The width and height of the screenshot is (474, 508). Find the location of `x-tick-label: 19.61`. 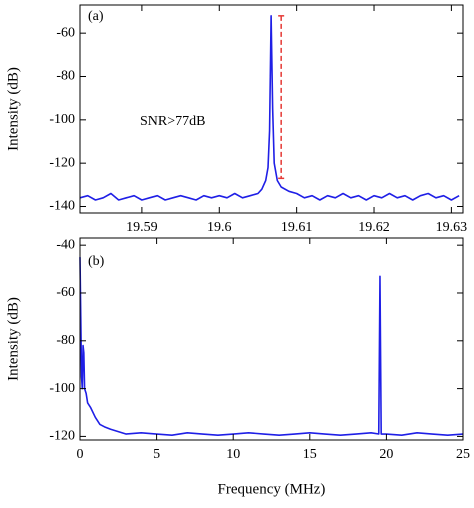

x-tick-label: 19.61 is located at coordinates (297, 227).